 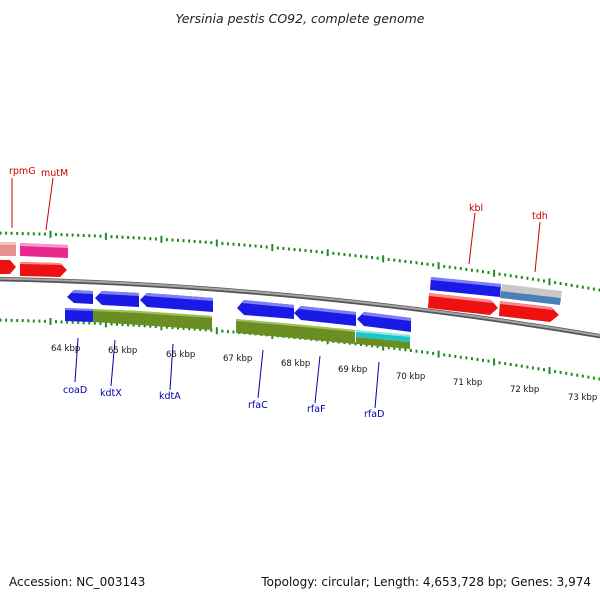 What do you see at coordinates (295, 364) in the screenshot?
I see `scale-label-68kbp: 68 kbp` at bounding box center [295, 364].